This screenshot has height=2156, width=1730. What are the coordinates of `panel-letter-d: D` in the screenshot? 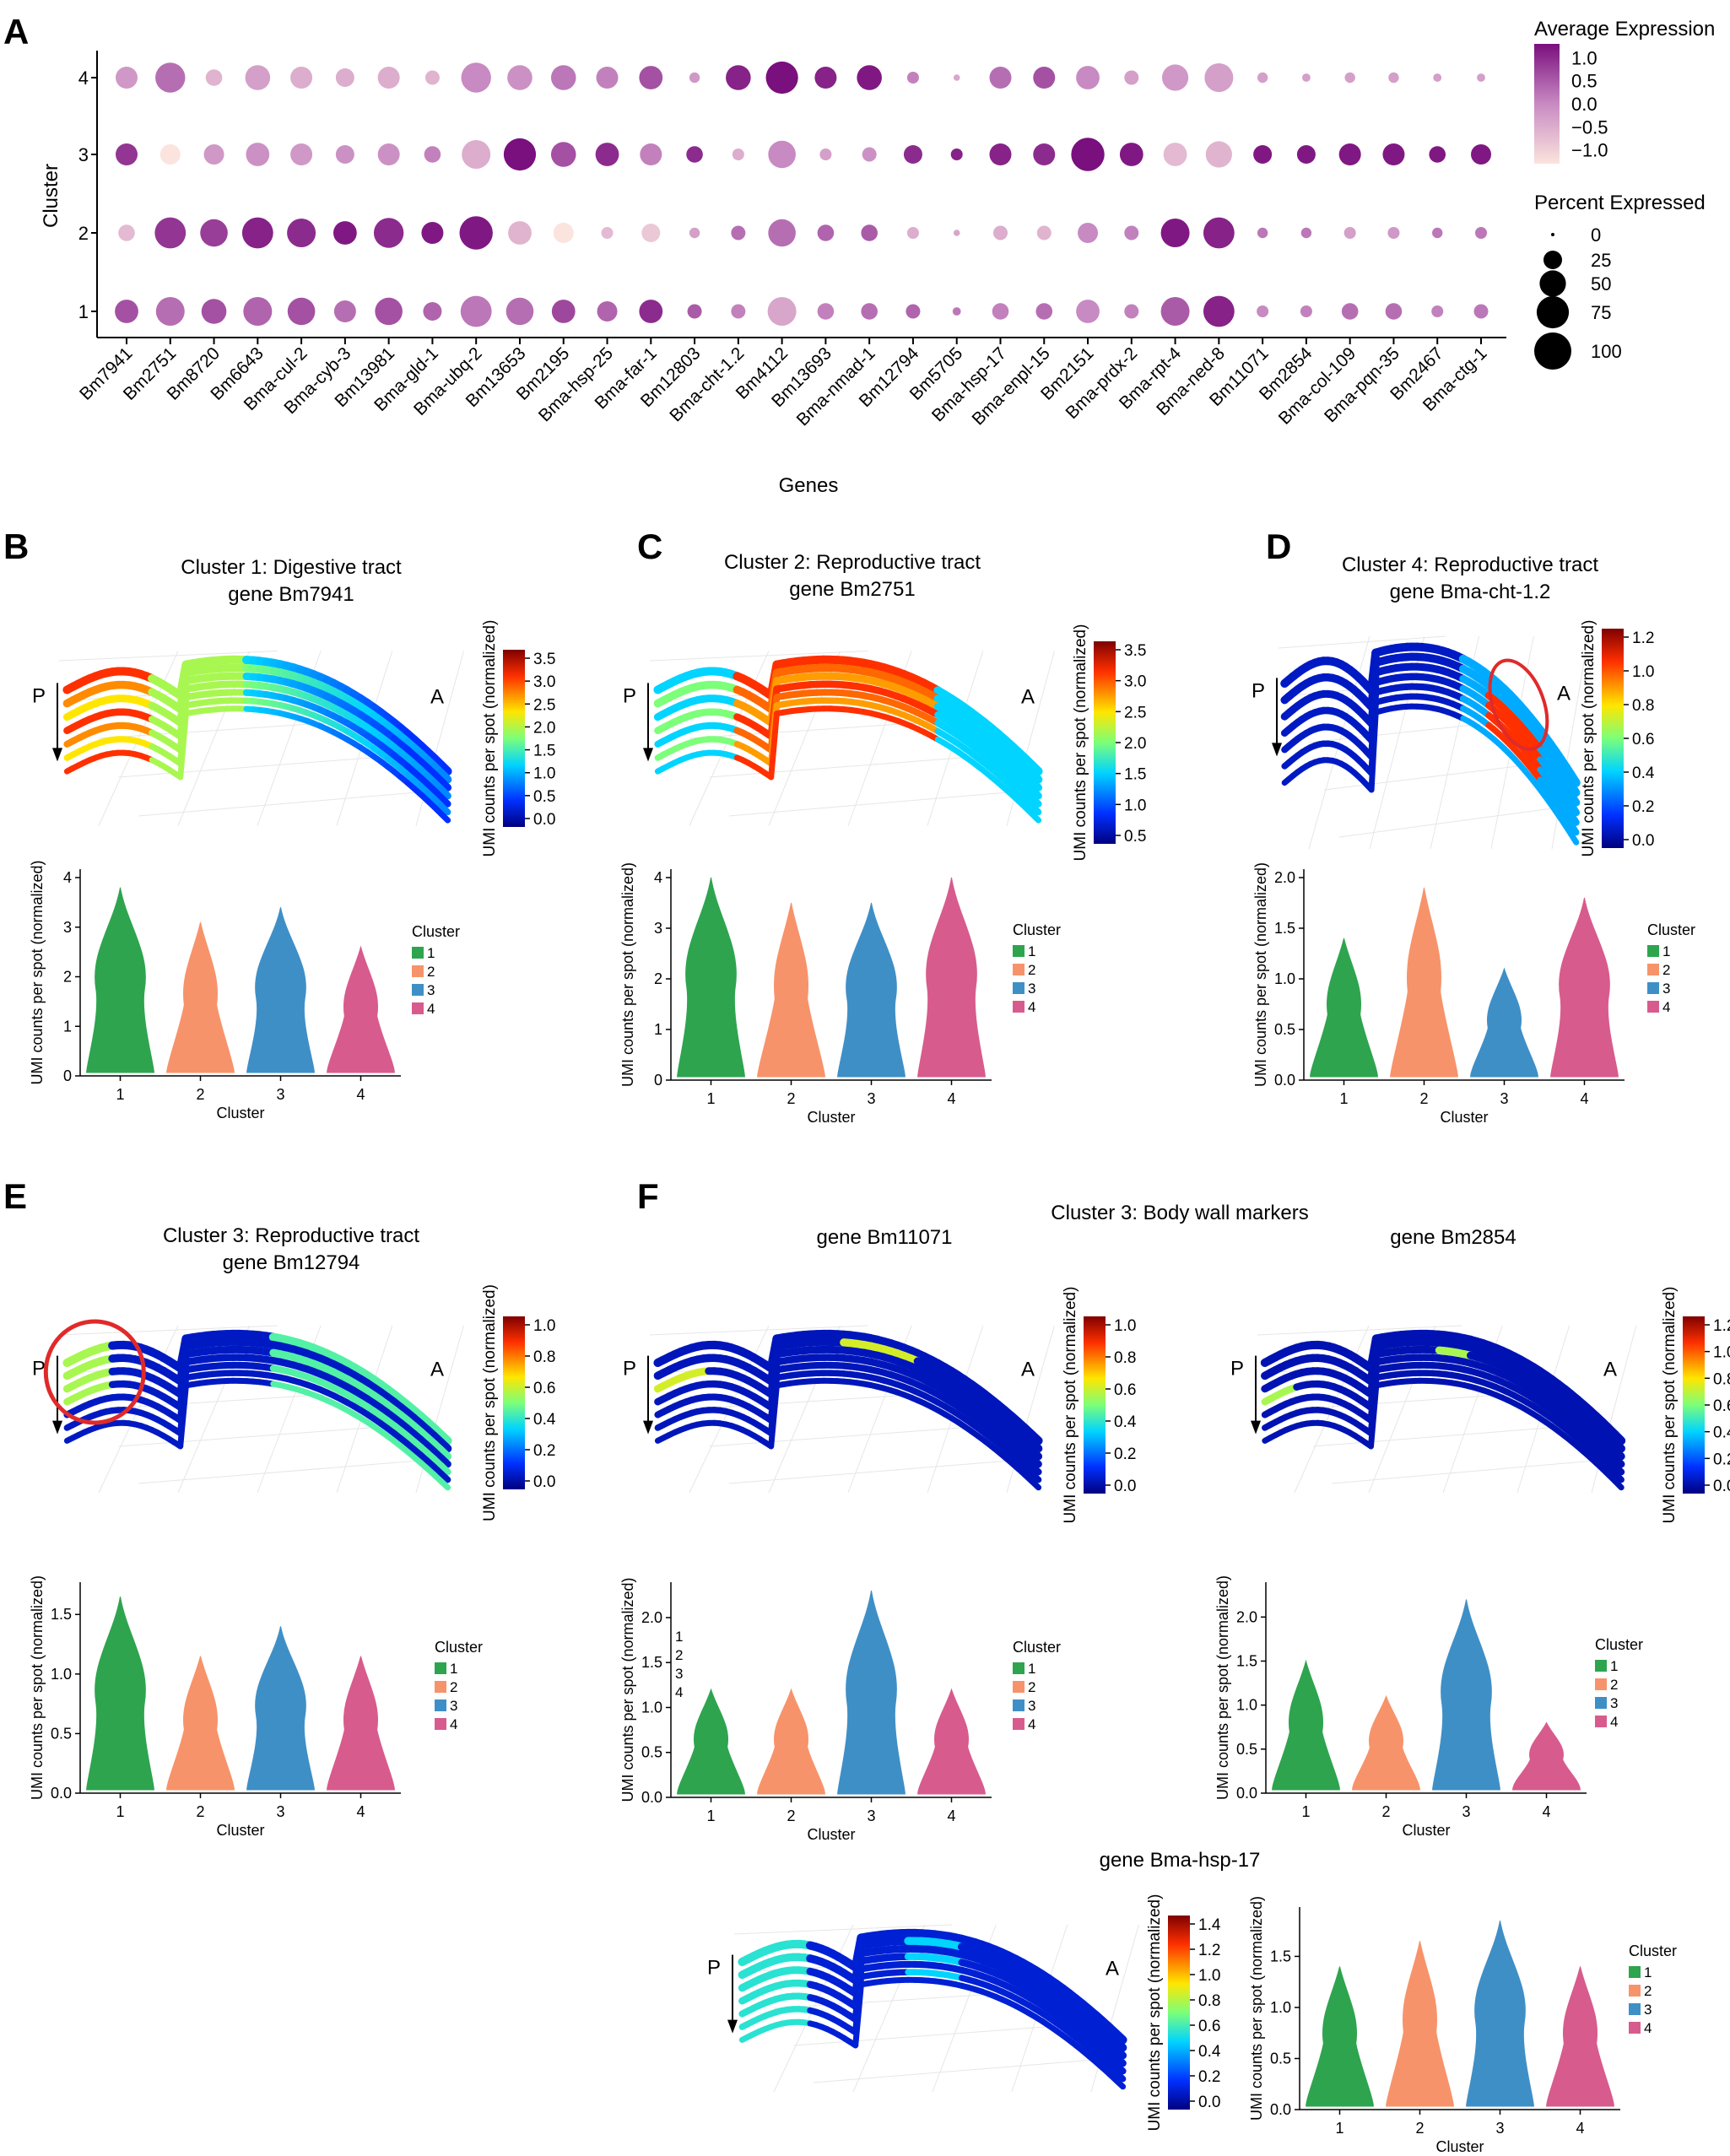 It's located at (1278, 546).